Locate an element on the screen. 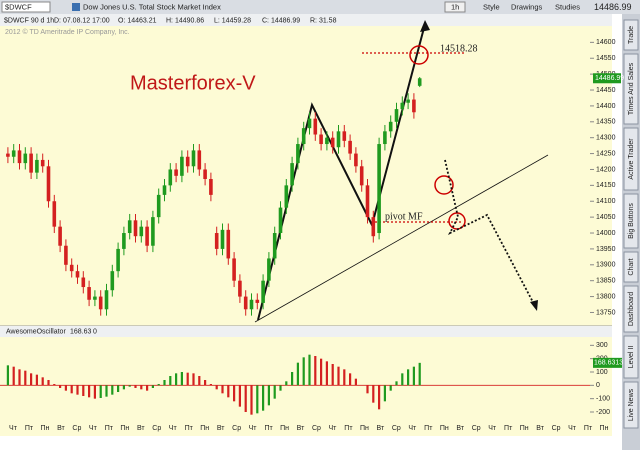 The image size is (640, 450). symbol-box is located at coordinates (26, 7).